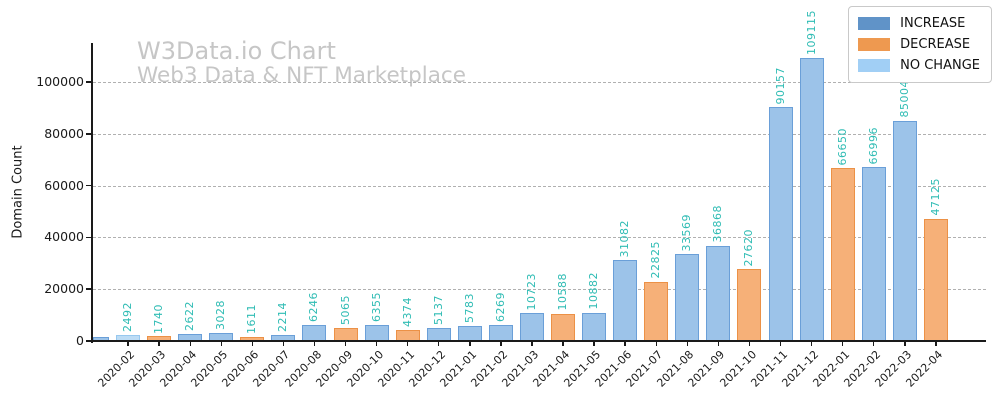 This screenshot has height=400, width=1000. I want to click on y-tick-label: 100000, so click(60, 81).